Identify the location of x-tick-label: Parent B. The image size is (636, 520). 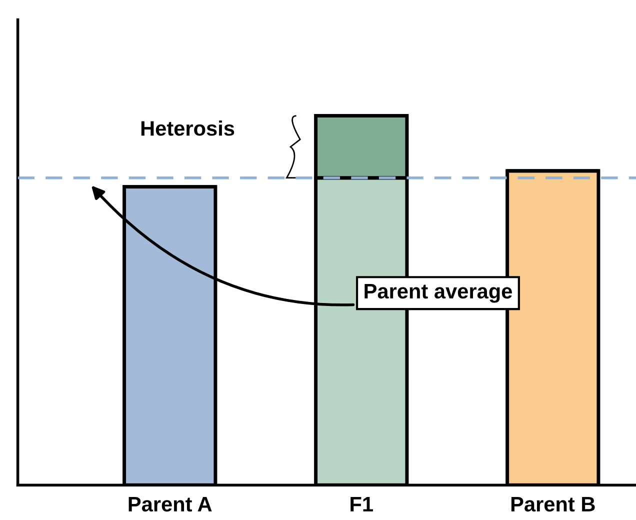
(553, 504).